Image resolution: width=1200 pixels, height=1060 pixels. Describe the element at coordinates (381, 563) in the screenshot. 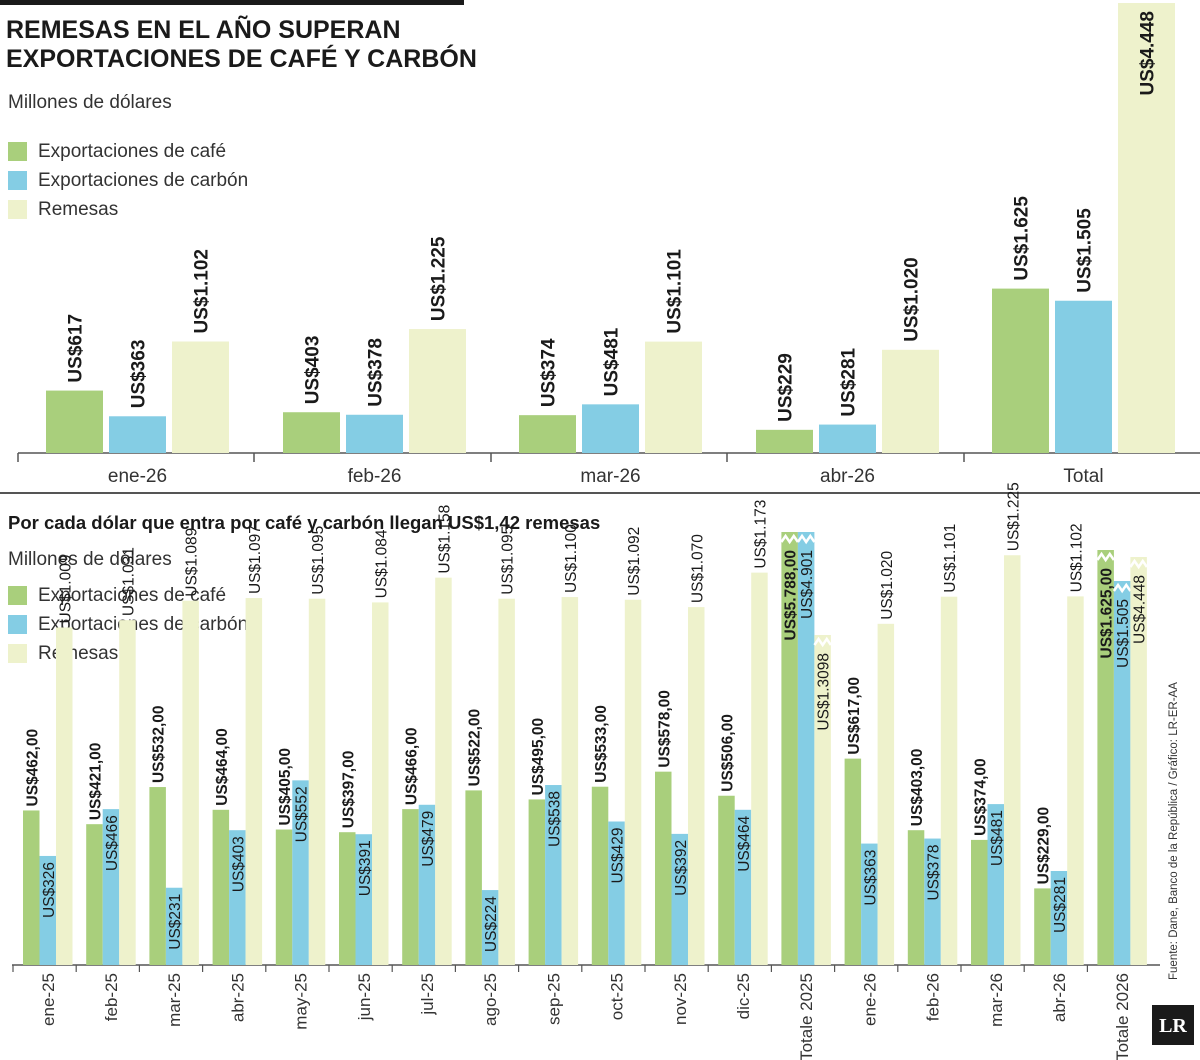

I see `data-label-remesas-jun-25: US$1.084` at that location.